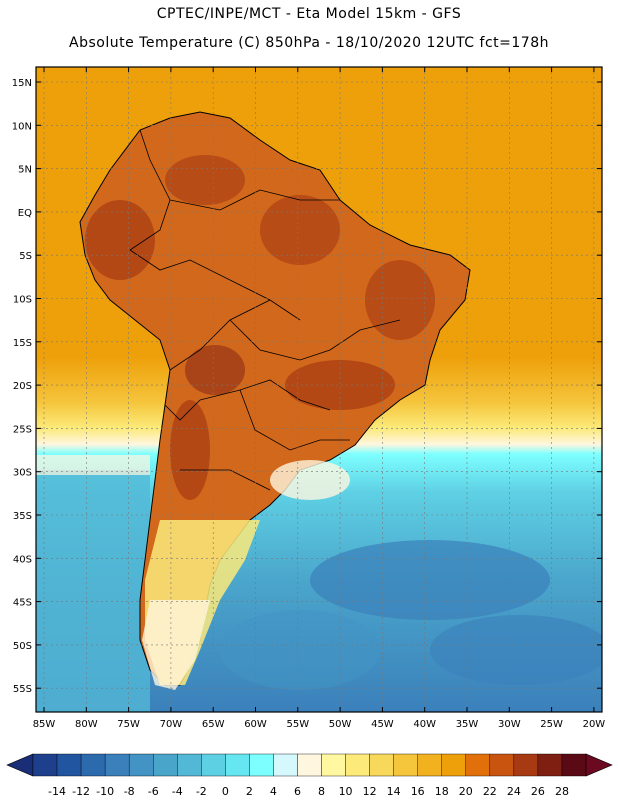 The height and width of the screenshot is (800, 618). I want to click on lat-label: 25S, so click(22, 429).